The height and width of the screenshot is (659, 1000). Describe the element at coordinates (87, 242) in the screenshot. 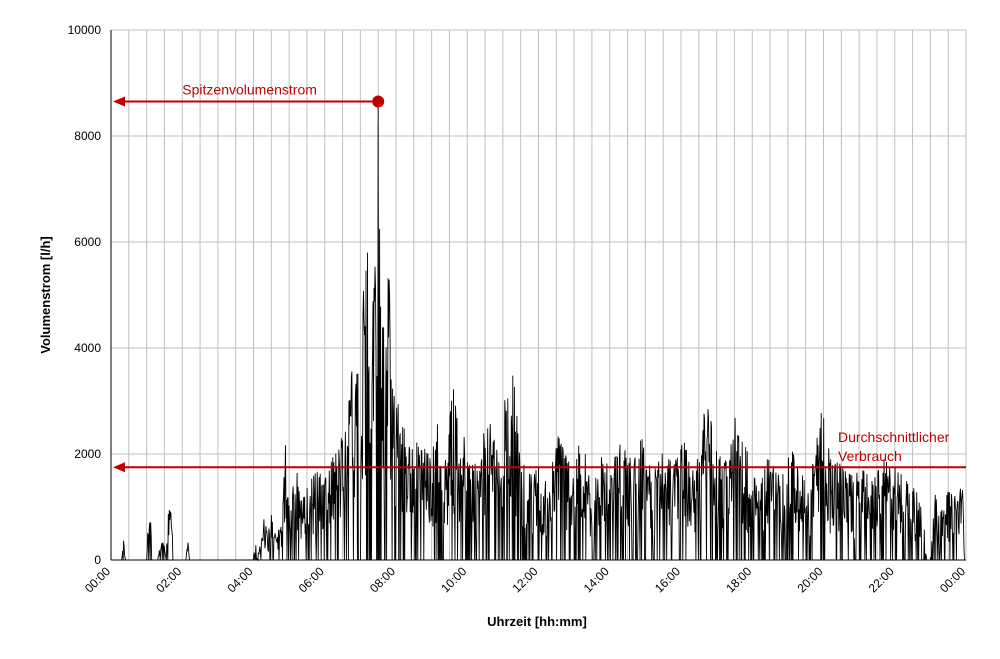

I see `y-tick-label: 6000` at that location.